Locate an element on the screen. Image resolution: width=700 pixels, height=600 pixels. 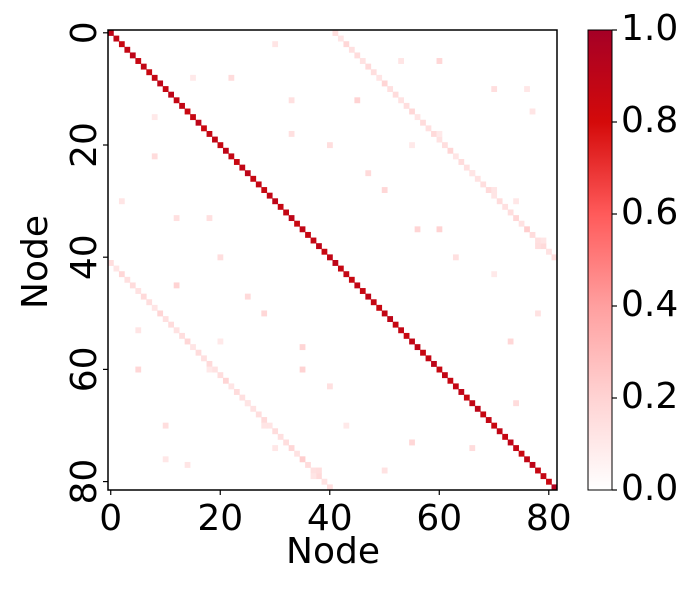
x-tick-label: 40 is located at coordinates (330, 518).